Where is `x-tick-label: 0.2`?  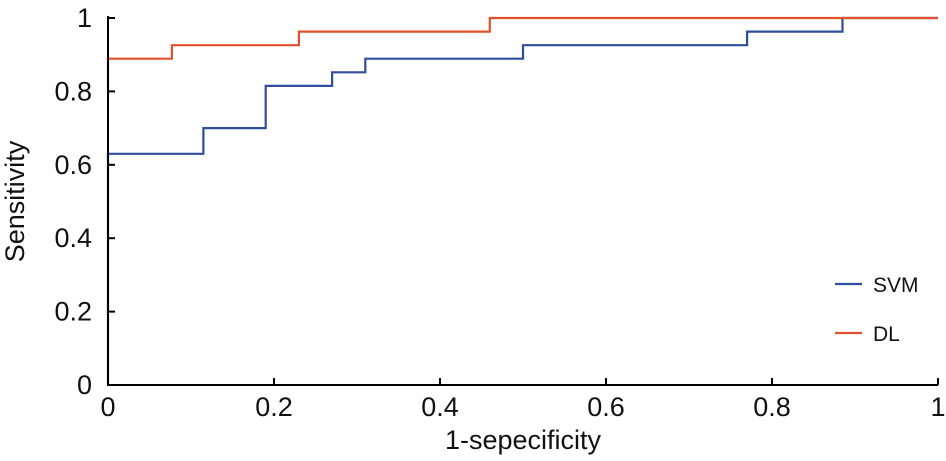
x-tick-label: 0.2 is located at coordinates (274, 407).